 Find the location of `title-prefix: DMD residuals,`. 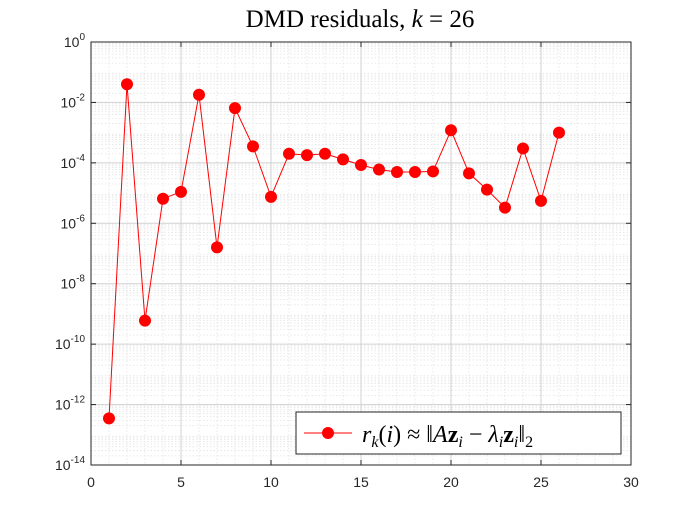

title-prefix: DMD residuals, is located at coordinates (329, 19).